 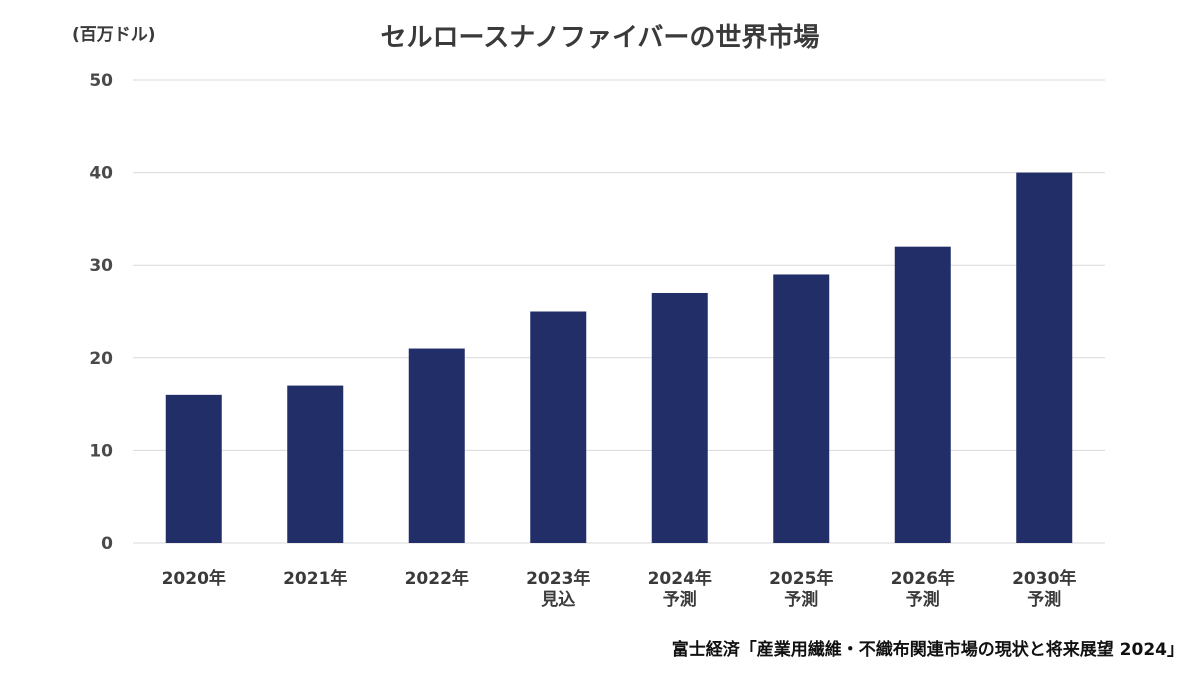 I want to click on x-tick-label: 2020年, so click(x=194, y=578).